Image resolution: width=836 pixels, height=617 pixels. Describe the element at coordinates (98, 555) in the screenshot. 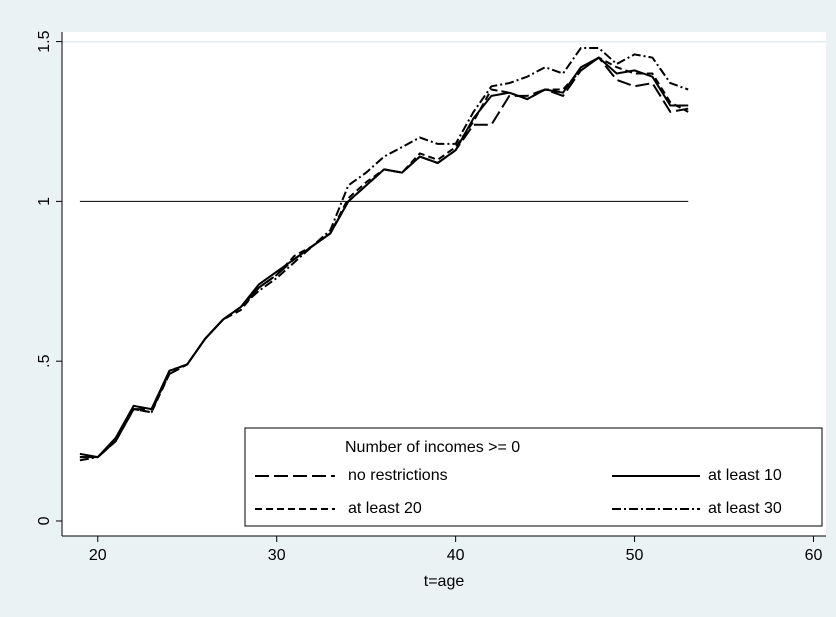

I see `x-tick-label: 20` at that location.